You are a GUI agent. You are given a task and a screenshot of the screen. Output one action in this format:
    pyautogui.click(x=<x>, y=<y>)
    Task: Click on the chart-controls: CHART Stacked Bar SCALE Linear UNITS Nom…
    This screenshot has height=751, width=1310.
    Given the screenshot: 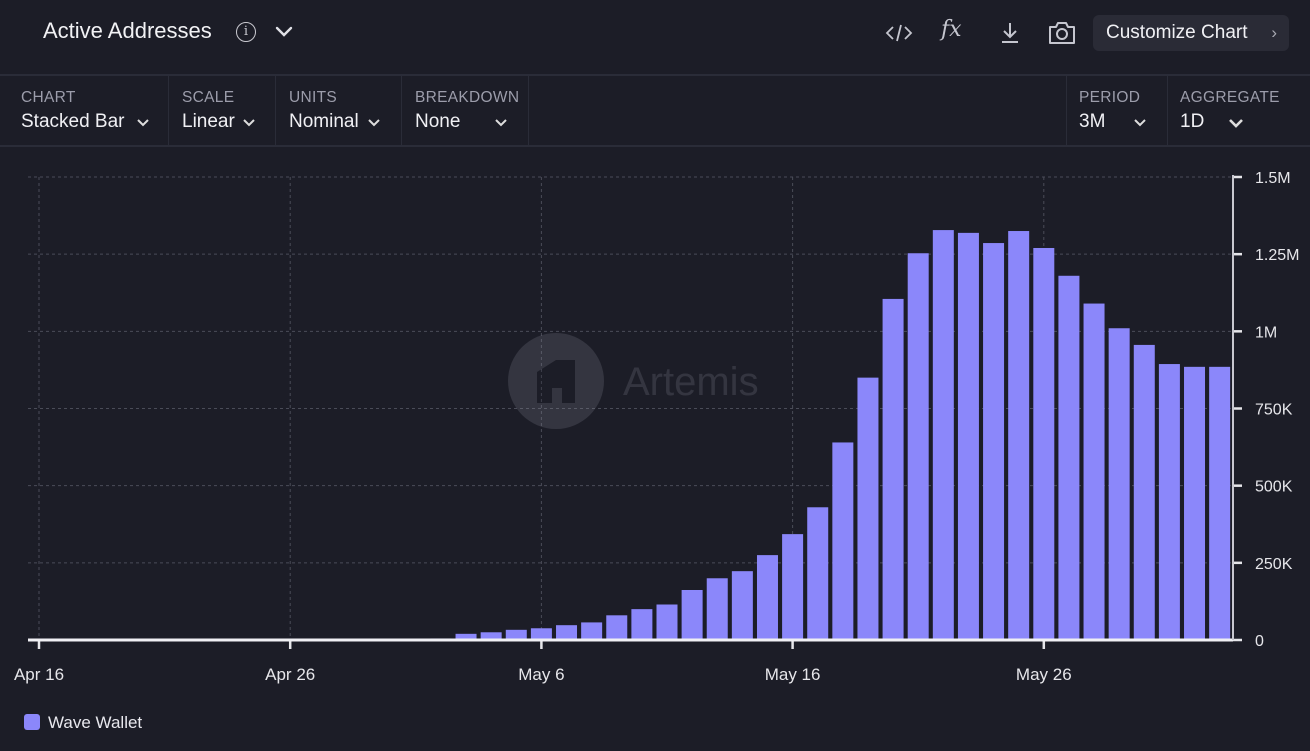 What is the action you would take?
    pyautogui.click(x=655, y=111)
    